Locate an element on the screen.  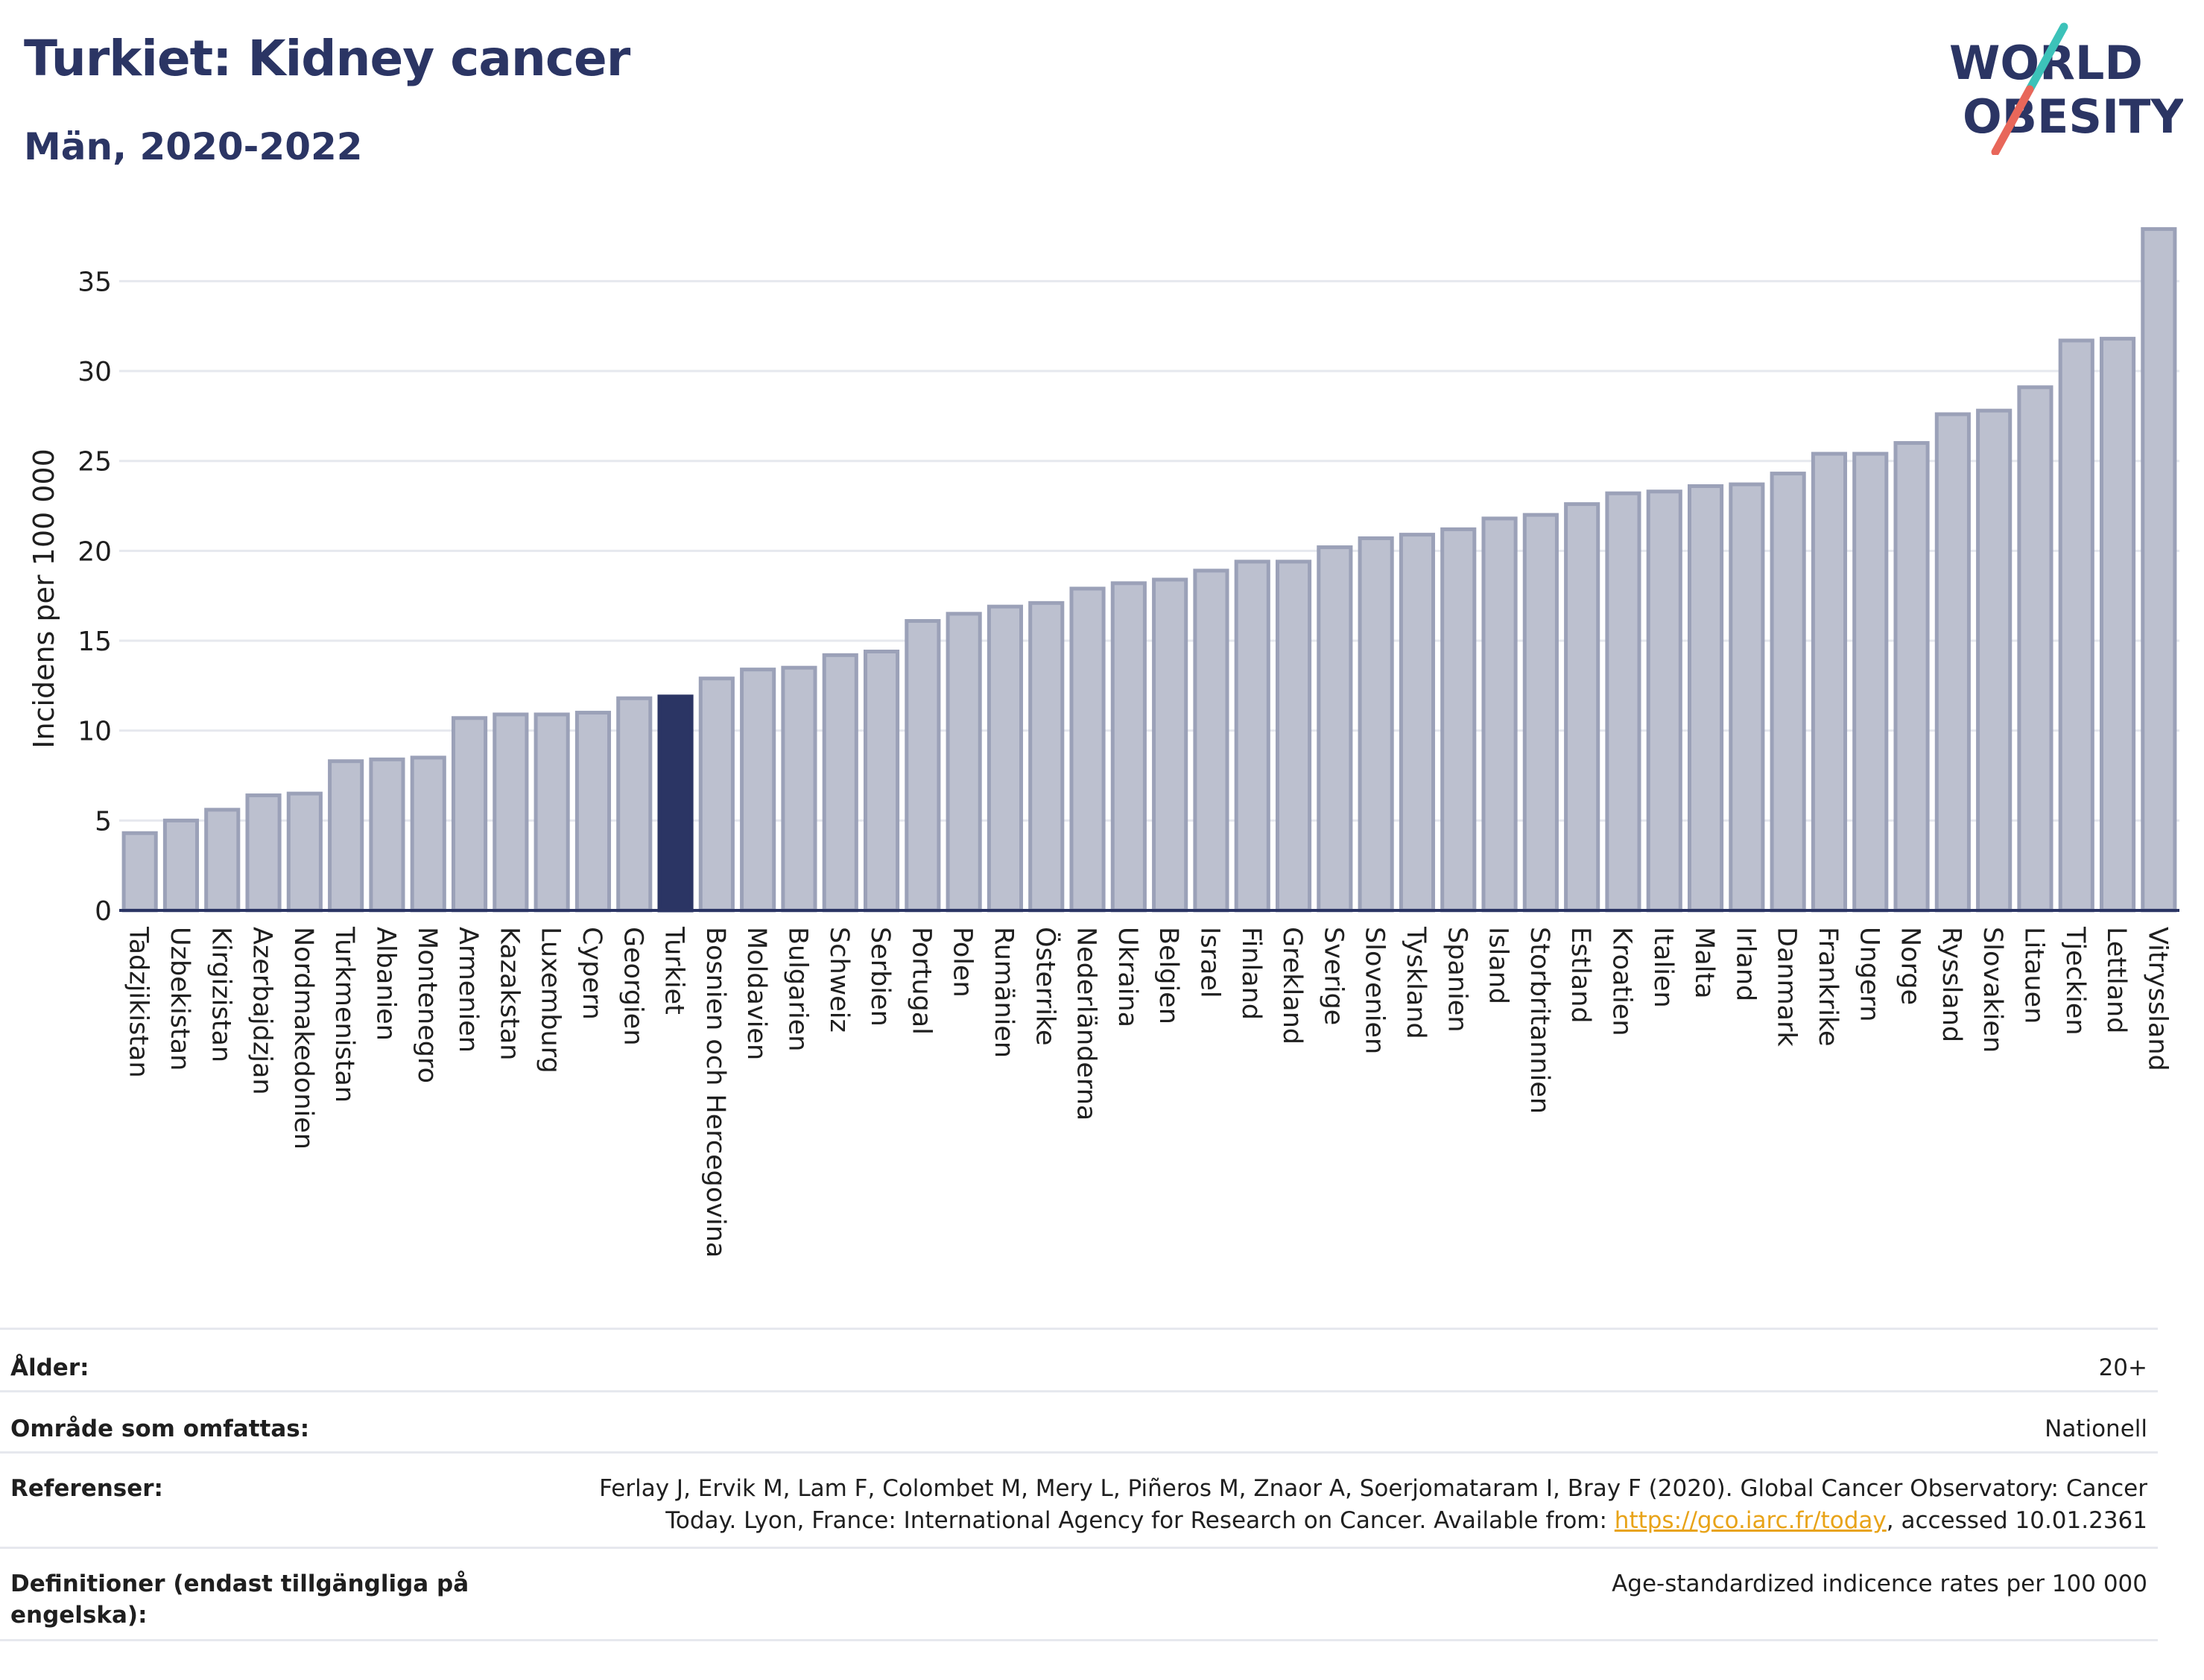
references-link: https://gco.iarc.fr/today is located at coordinates (1750, 1520).